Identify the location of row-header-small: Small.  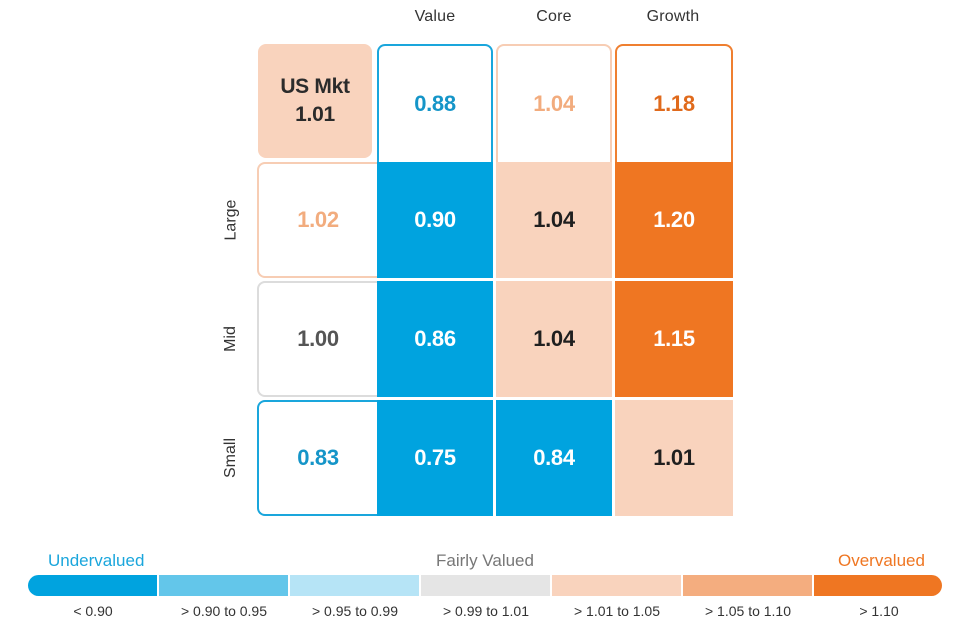
(231, 458).